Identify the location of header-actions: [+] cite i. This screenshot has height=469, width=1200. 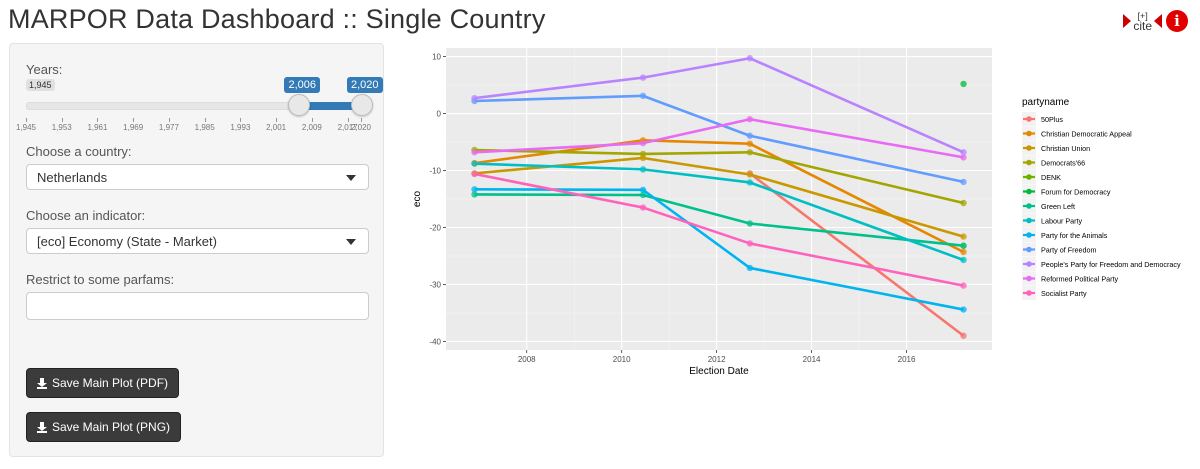
(1155, 21).